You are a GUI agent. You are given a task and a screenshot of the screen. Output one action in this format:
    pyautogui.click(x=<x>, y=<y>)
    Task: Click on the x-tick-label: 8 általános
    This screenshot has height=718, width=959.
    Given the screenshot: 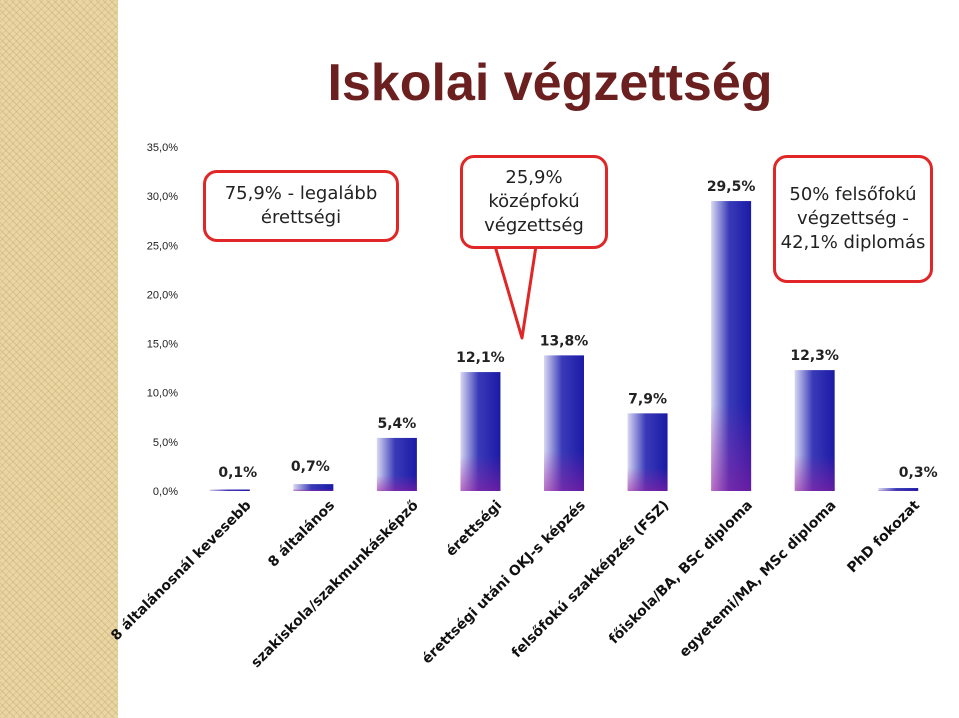 What is the action you would take?
    pyautogui.click(x=301, y=534)
    